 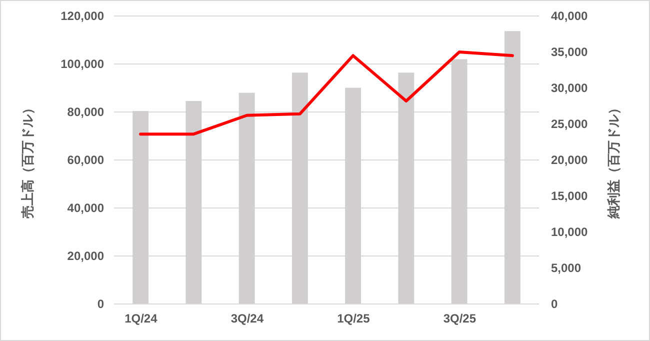 What do you see at coordinates (85, 159) in the screenshot?
I see `y-tick-label: 60,000` at bounding box center [85, 159].